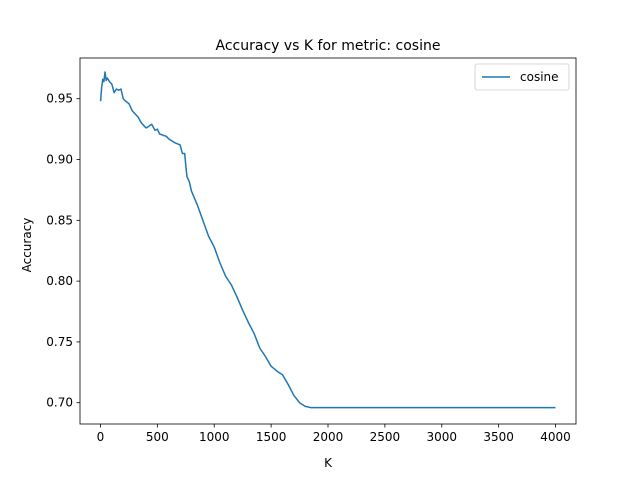 The image size is (640, 480). I want to click on x-tick-label: 2500, so click(385, 437).